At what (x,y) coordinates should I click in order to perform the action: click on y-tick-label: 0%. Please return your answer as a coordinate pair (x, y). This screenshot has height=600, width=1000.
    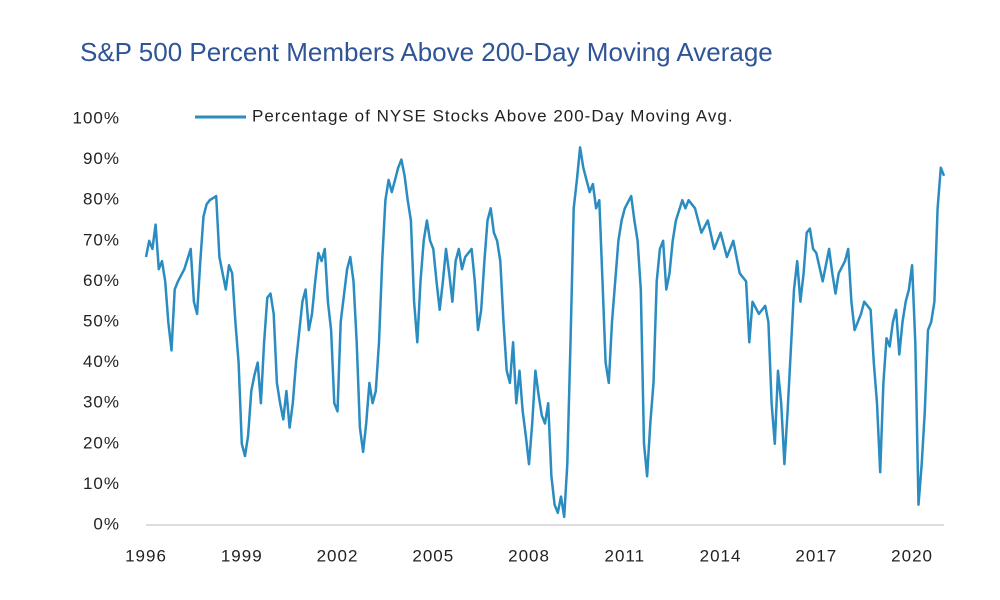
    Looking at the image, I should click on (106, 523).